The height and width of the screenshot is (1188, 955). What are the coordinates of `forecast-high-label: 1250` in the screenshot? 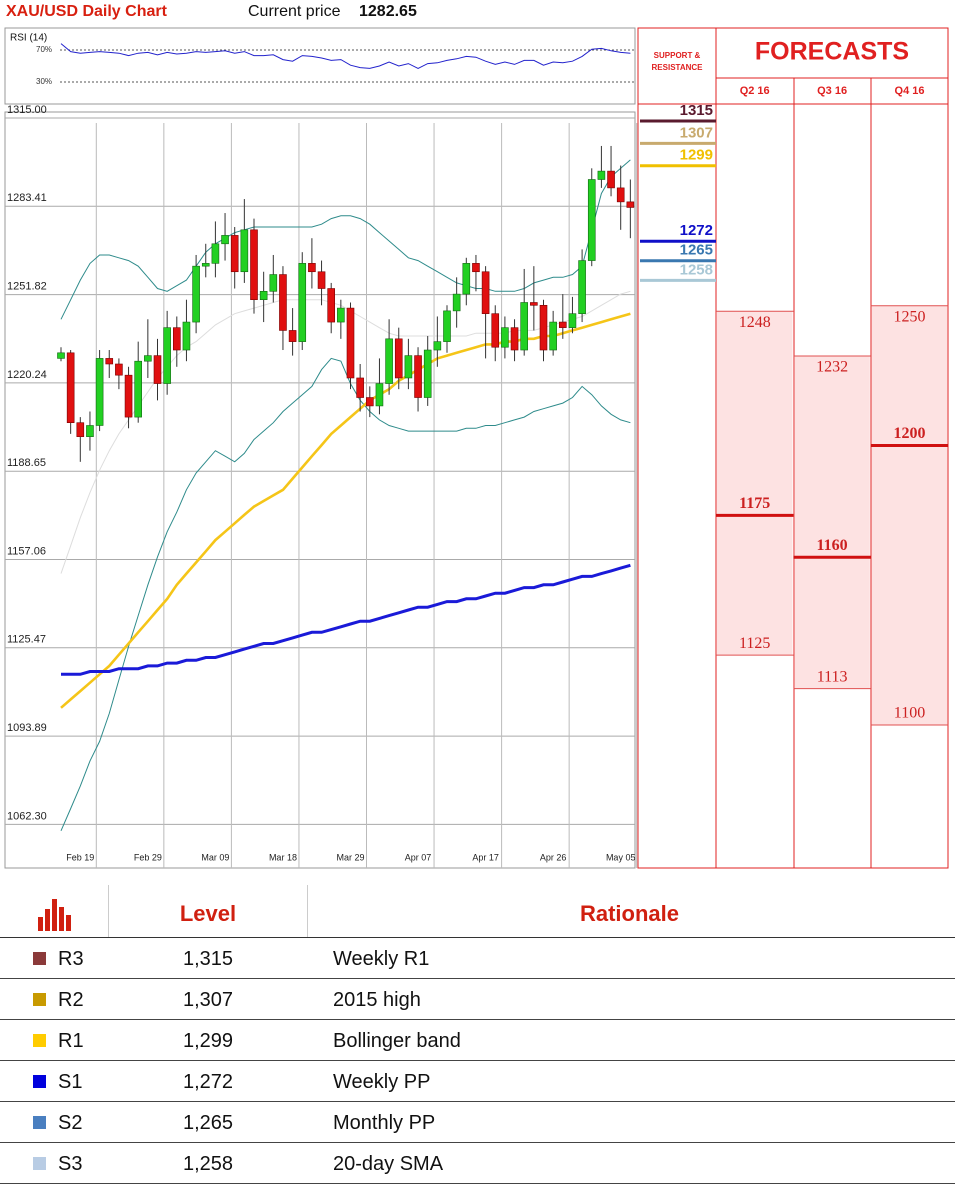 It's located at (910, 316).